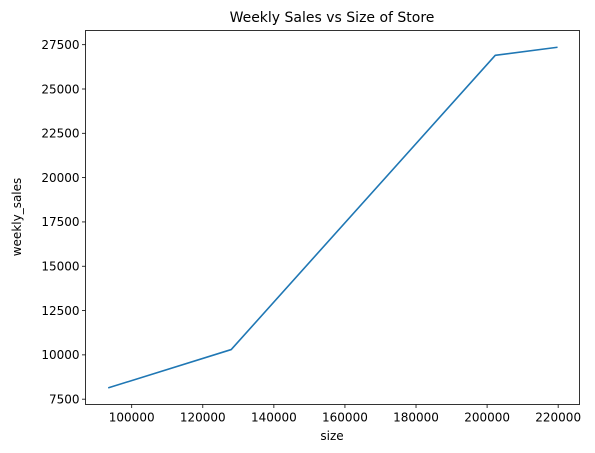 The image size is (595, 453). Describe the element at coordinates (332, 18) in the screenshot. I see `chart-title: Weekly Sales vs Size of Store` at that location.